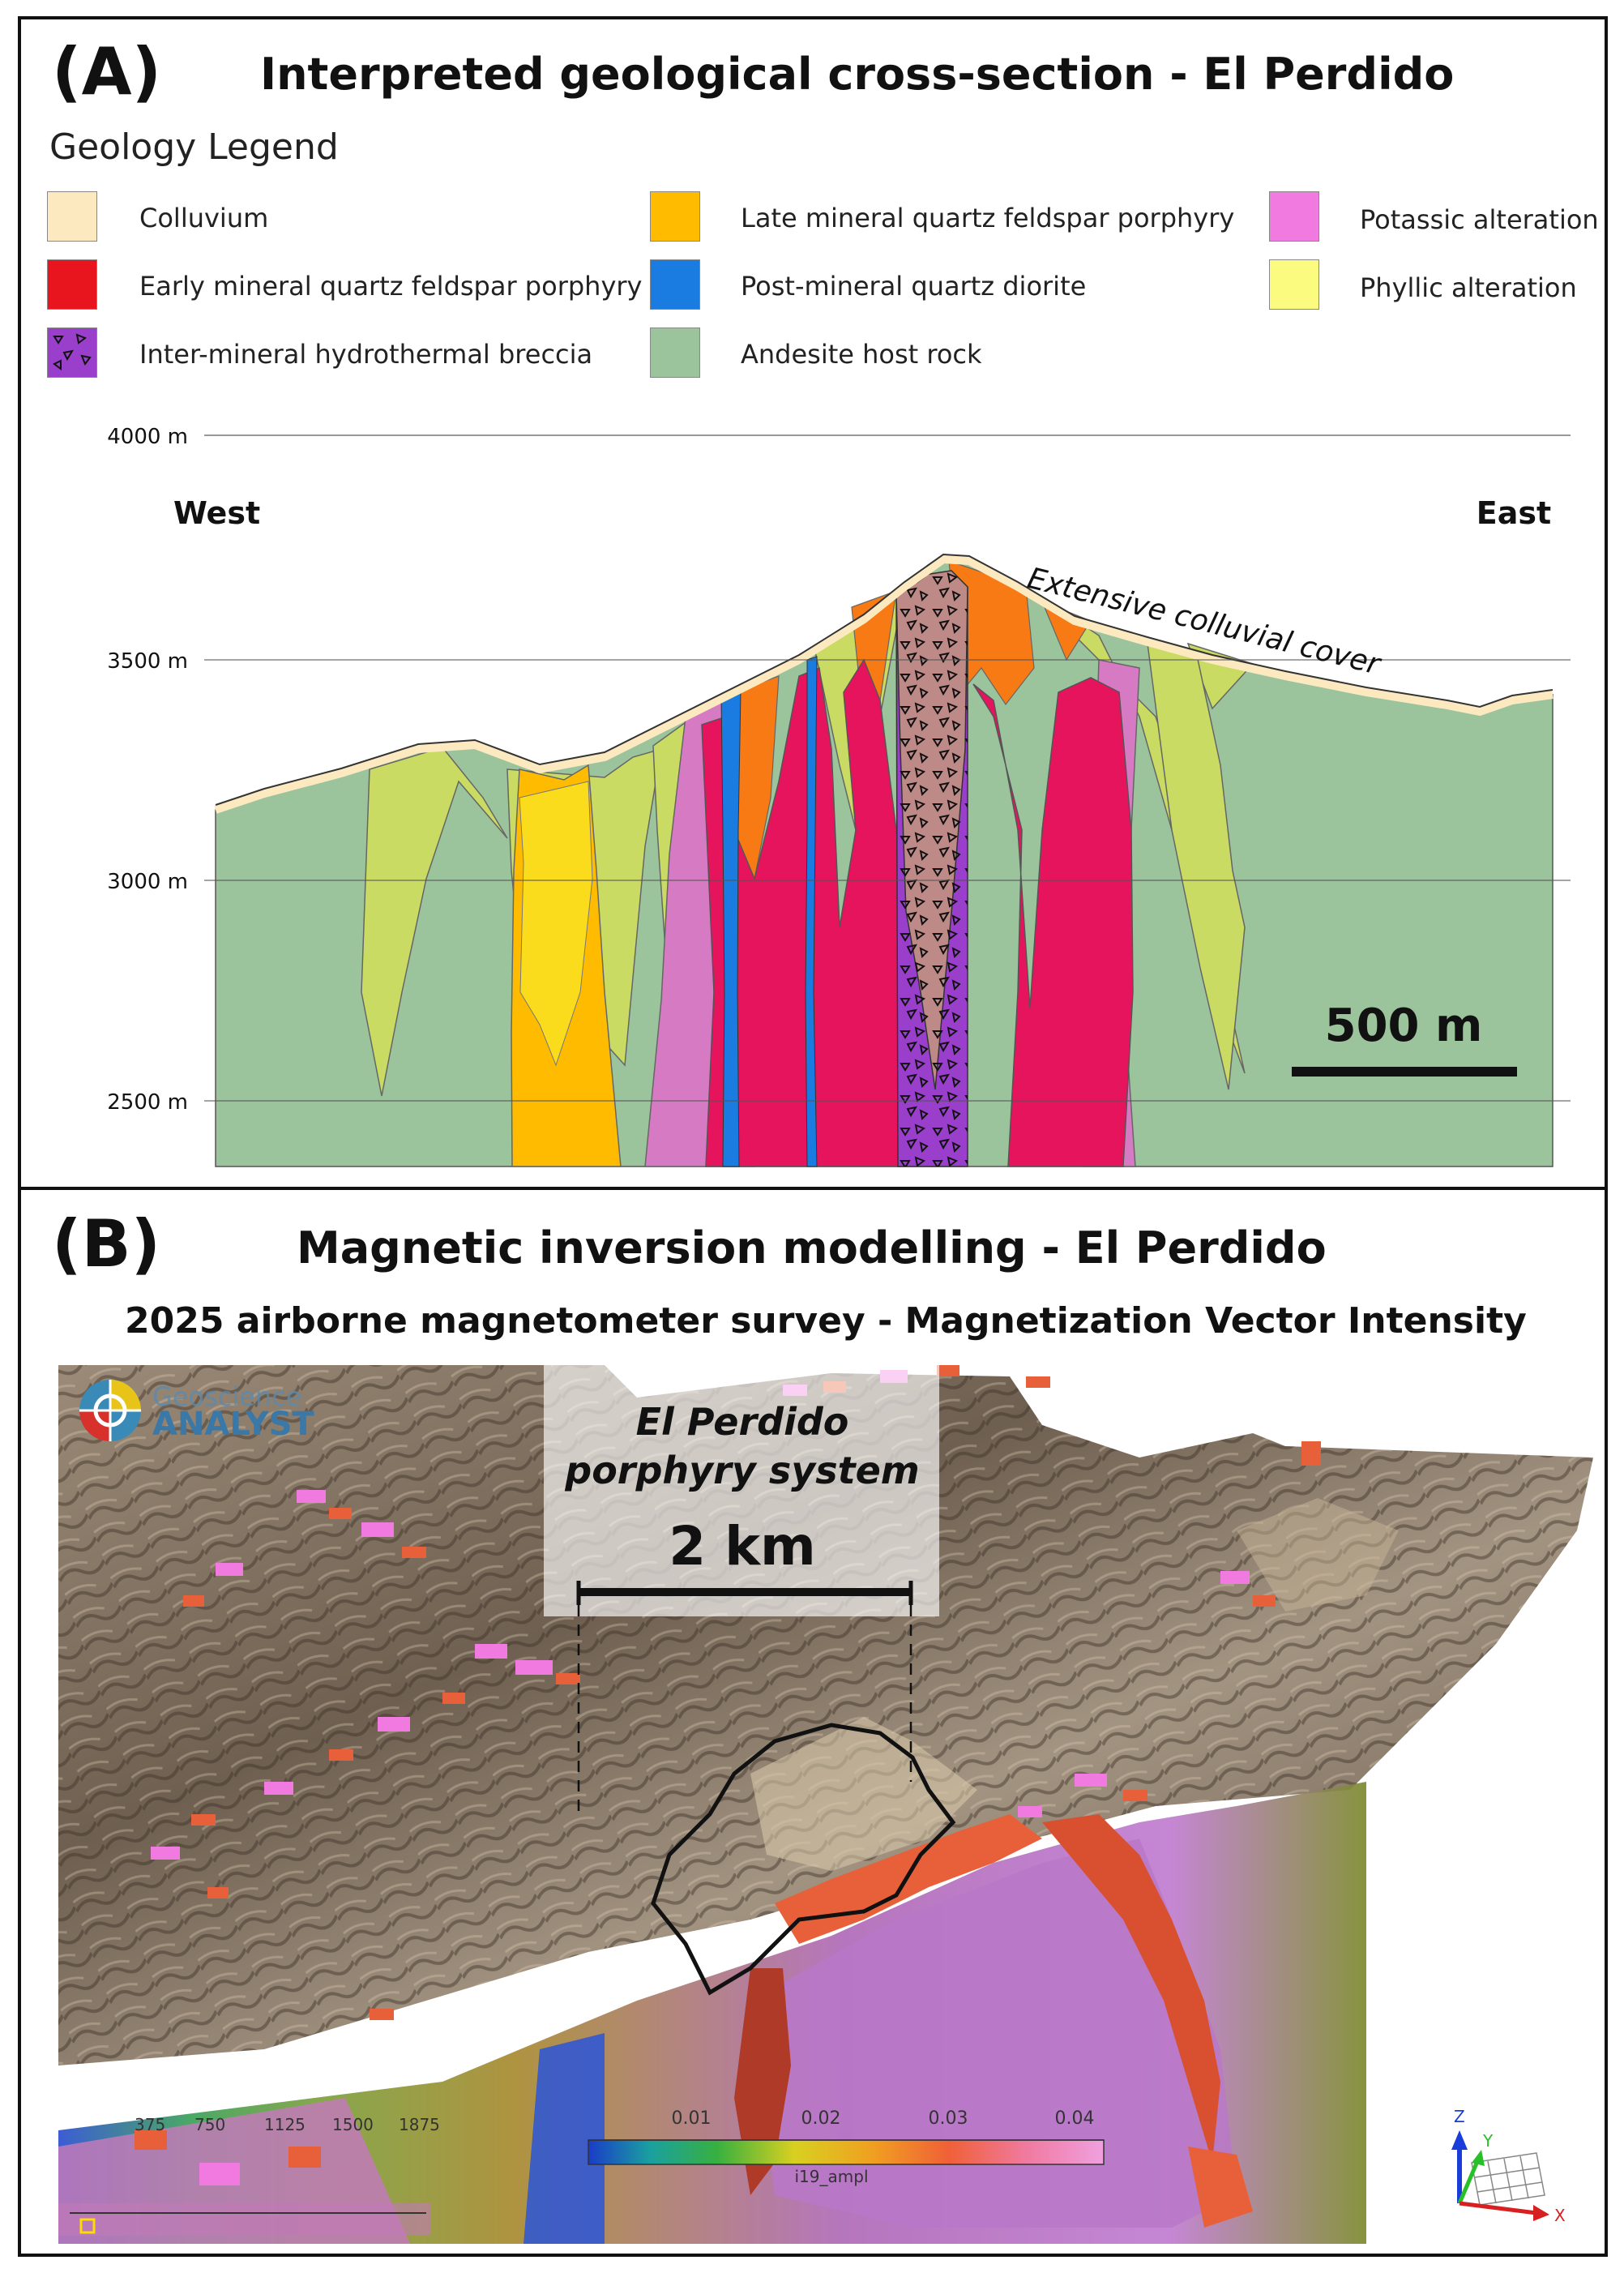 This screenshot has width=1624, height=2273. I want to click on distance-tick: 1875, so click(419, 2125).